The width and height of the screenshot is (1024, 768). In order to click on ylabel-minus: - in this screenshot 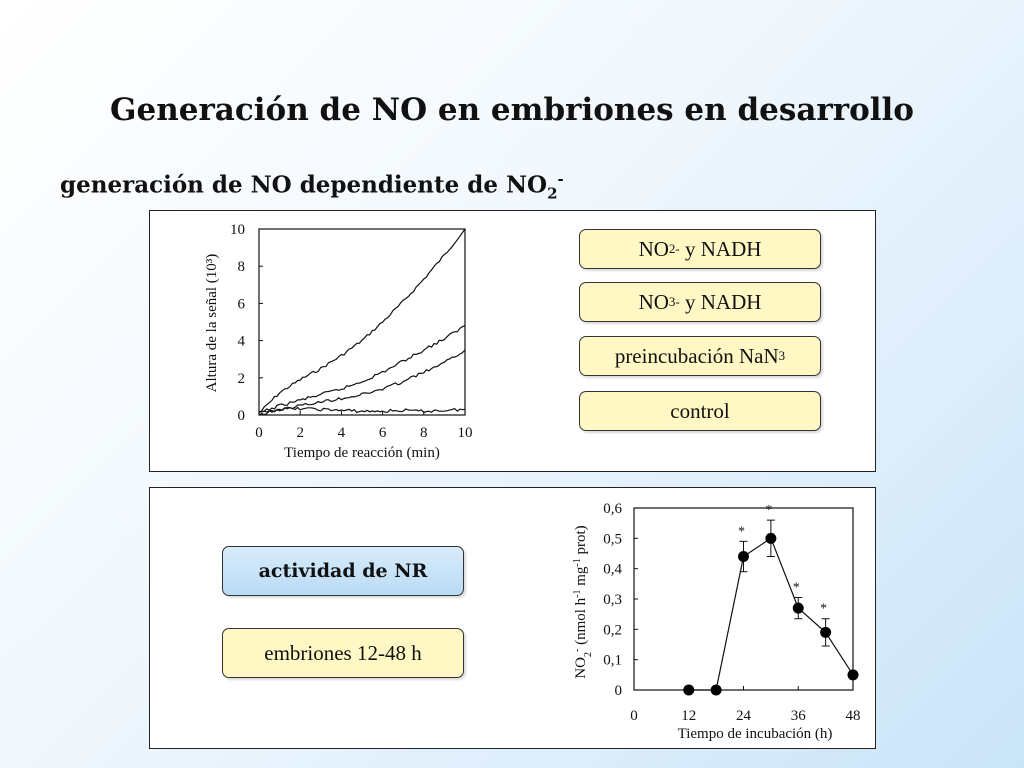, I will do `click(577, 650)`.